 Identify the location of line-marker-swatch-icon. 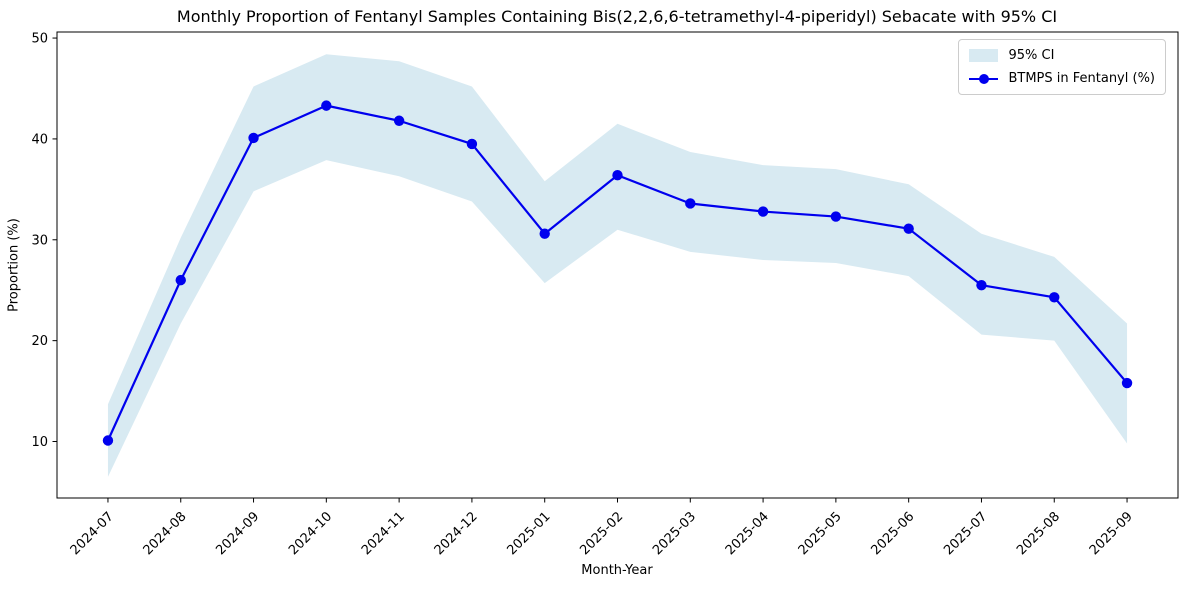
(984, 78).